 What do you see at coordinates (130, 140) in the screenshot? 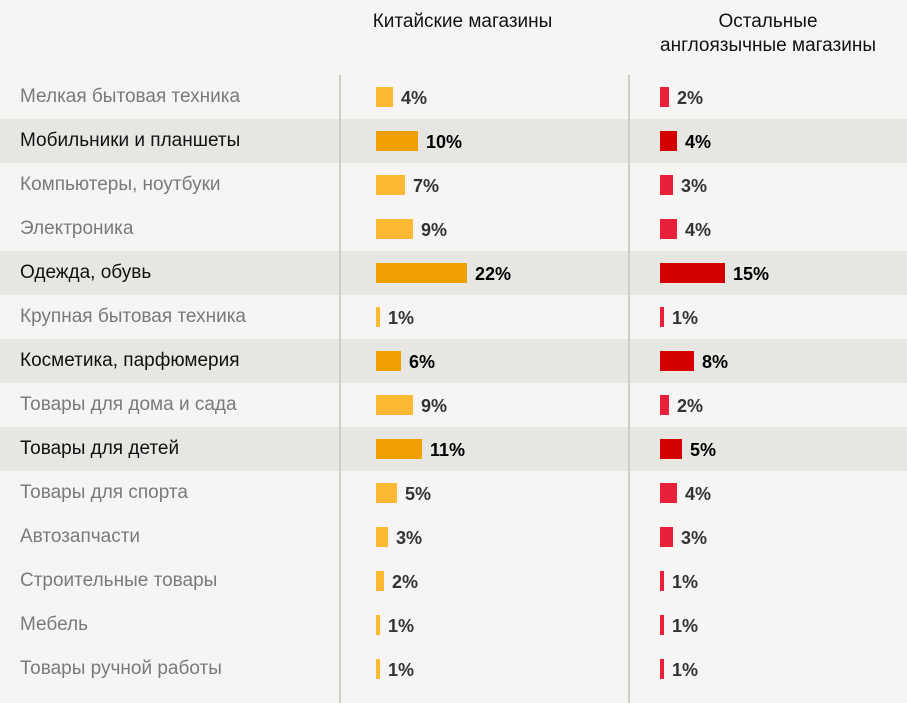
I see `category-label: Мобильники и планшеты` at bounding box center [130, 140].